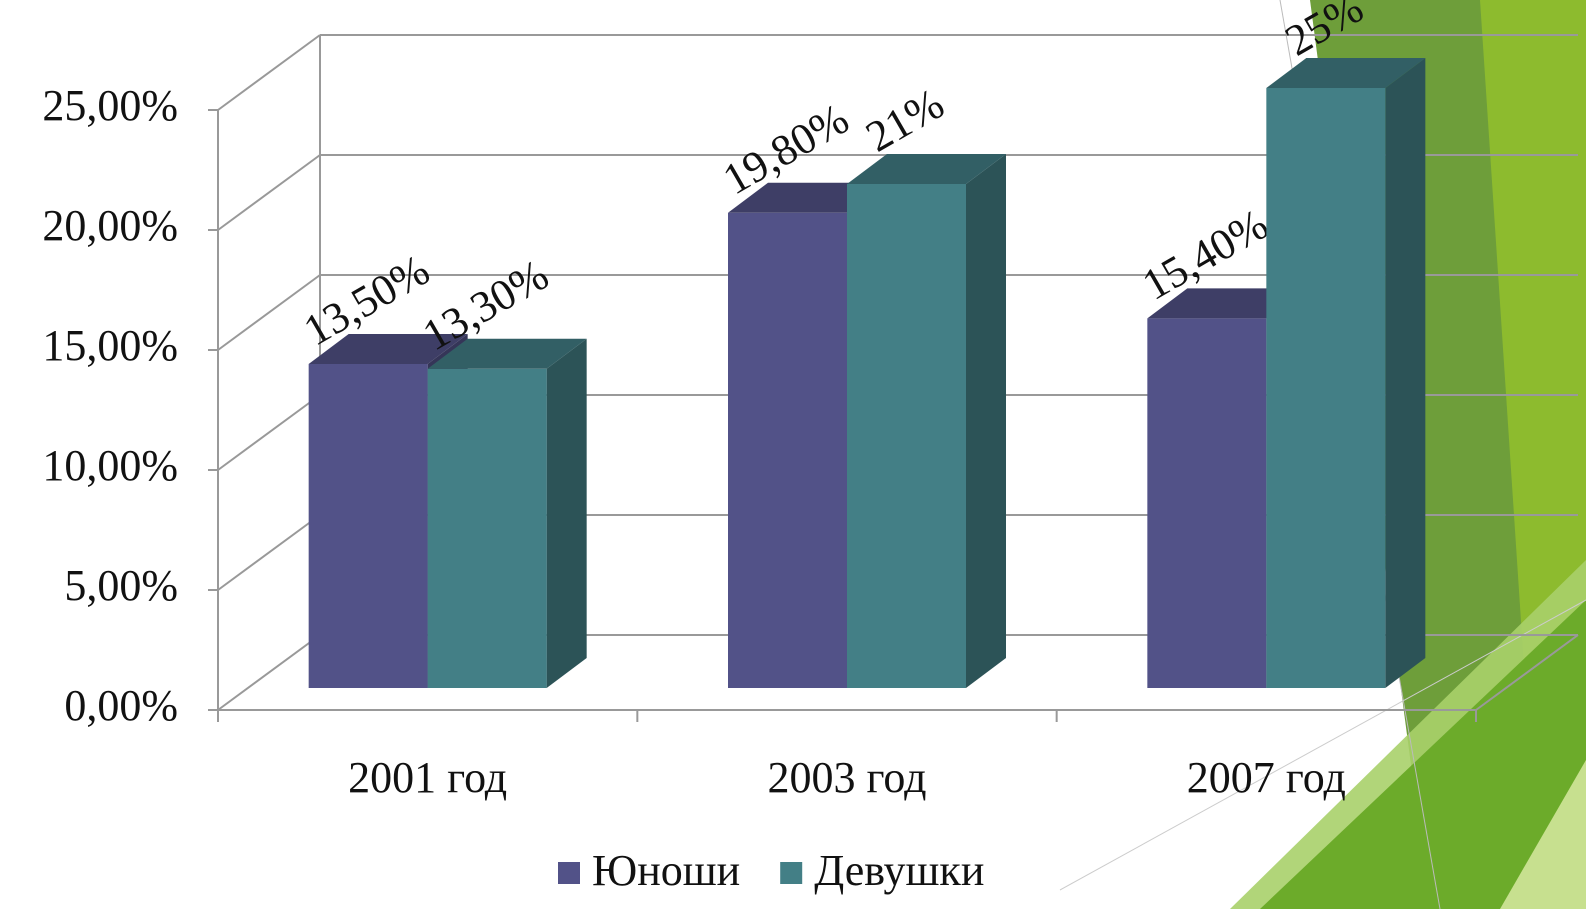 The width and height of the screenshot is (1586, 909). What do you see at coordinates (905, 120) in the screenshot?
I see `data-label: 21%` at bounding box center [905, 120].